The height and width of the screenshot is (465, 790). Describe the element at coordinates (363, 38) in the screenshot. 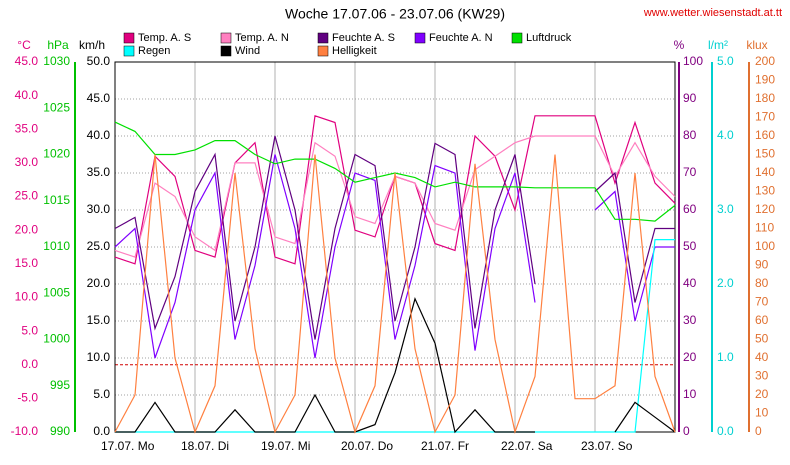

I see `legend-label: Feuchte A. S` at that location.